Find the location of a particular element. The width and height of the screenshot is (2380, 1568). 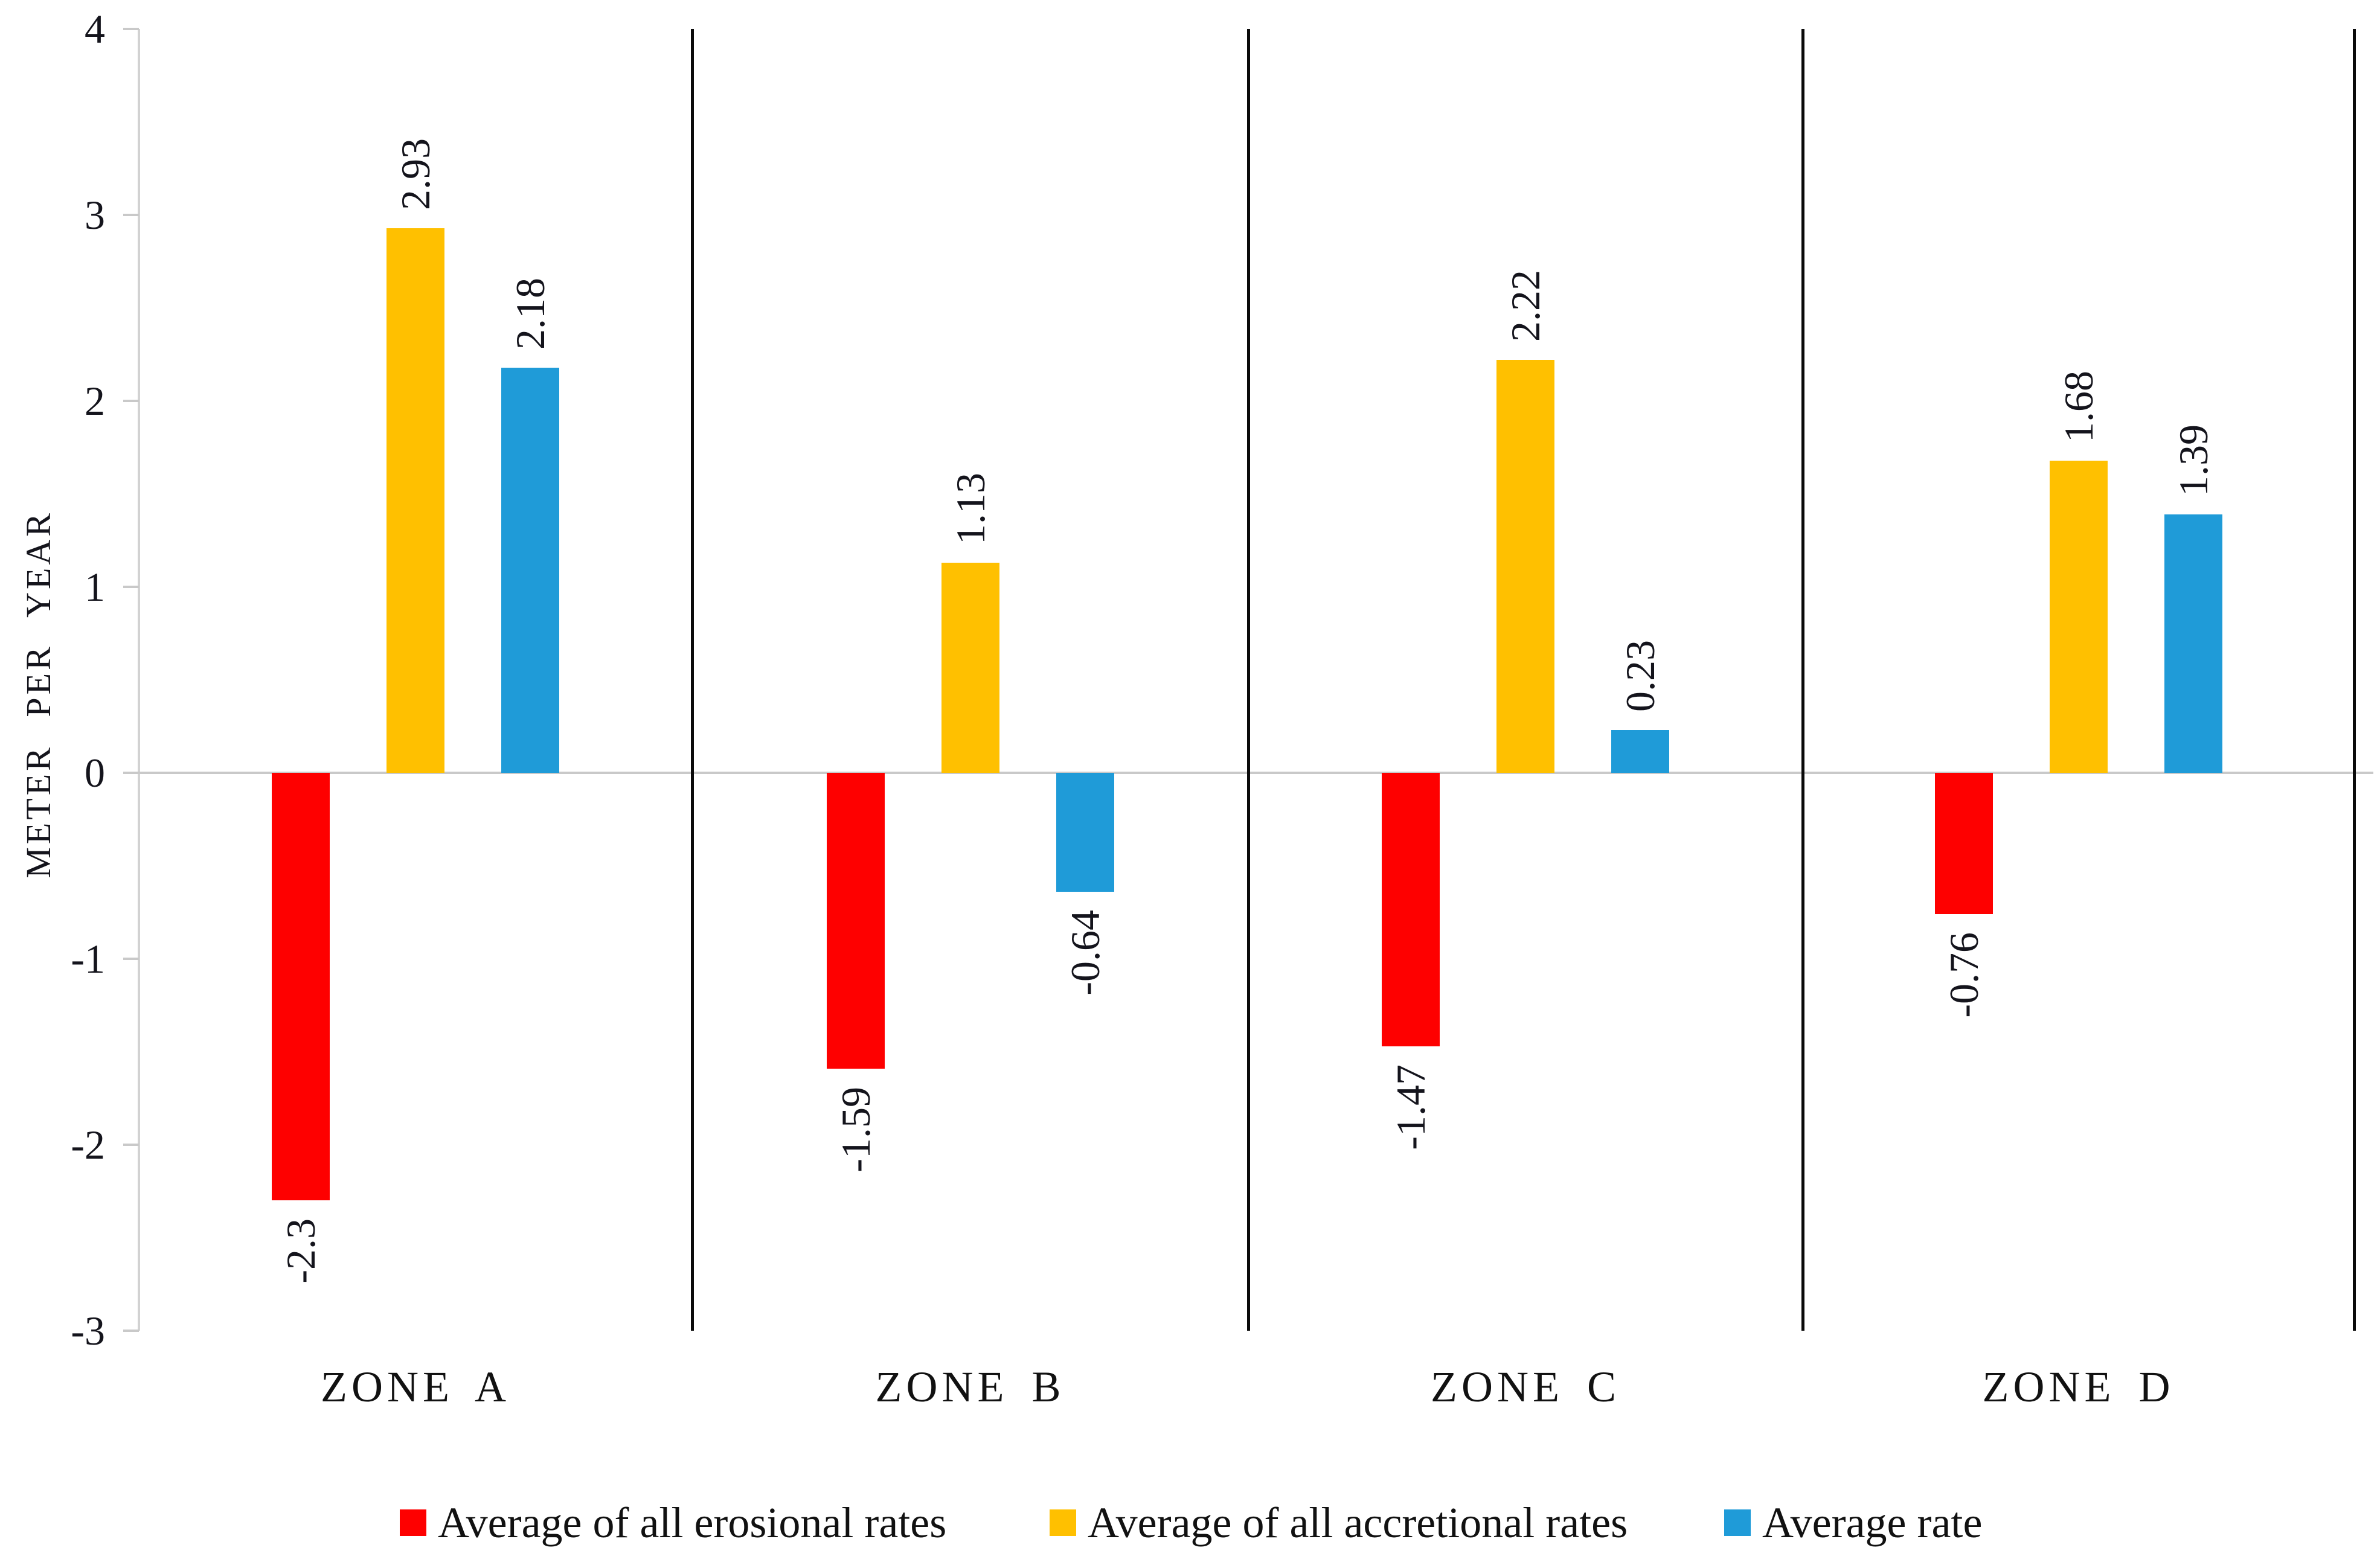

y-tick-label: 0 is located at coordinates (95, 773).